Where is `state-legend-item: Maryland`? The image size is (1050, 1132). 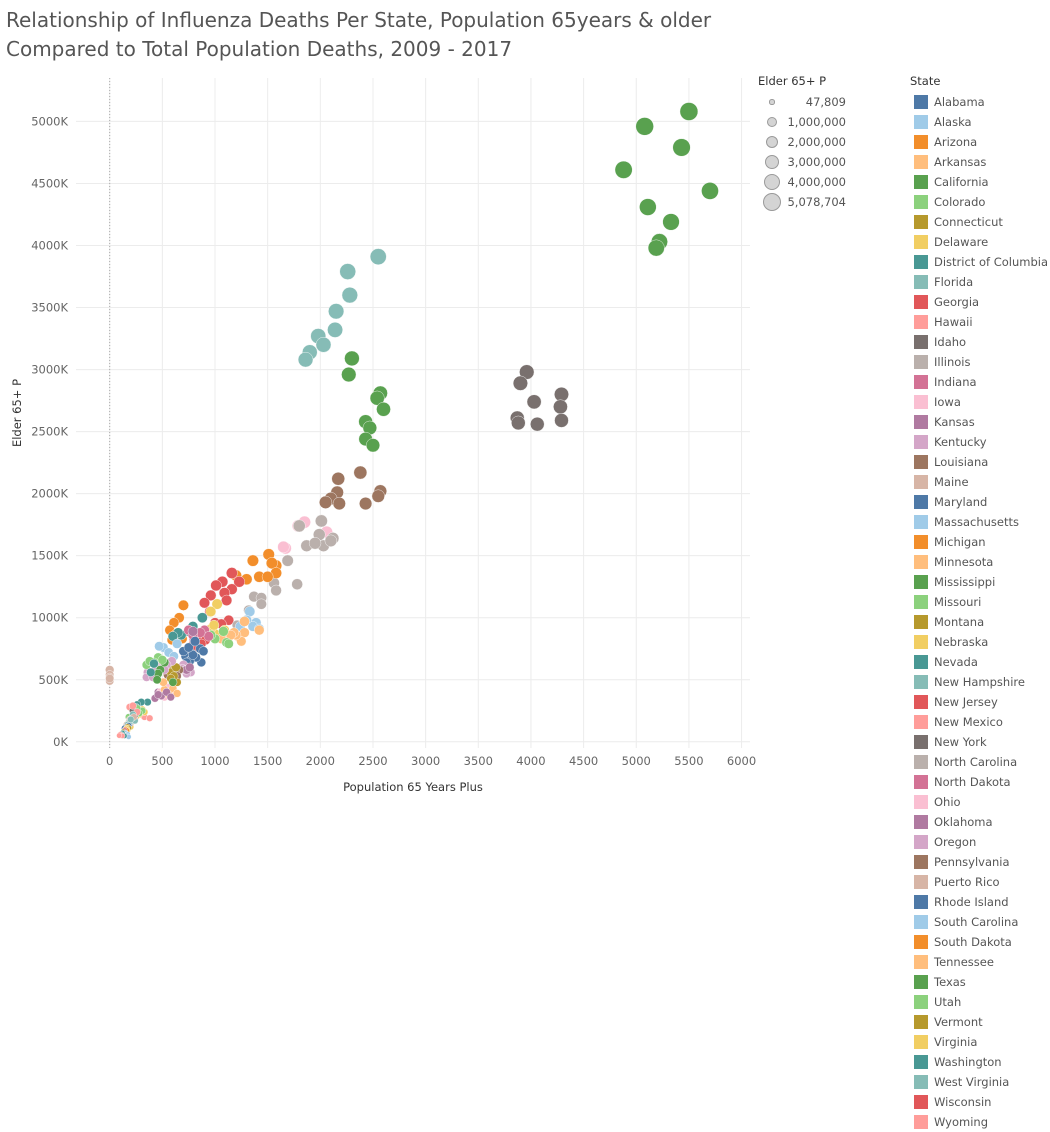 state-legend-item: Maryland is located at coordinates (980, 502).